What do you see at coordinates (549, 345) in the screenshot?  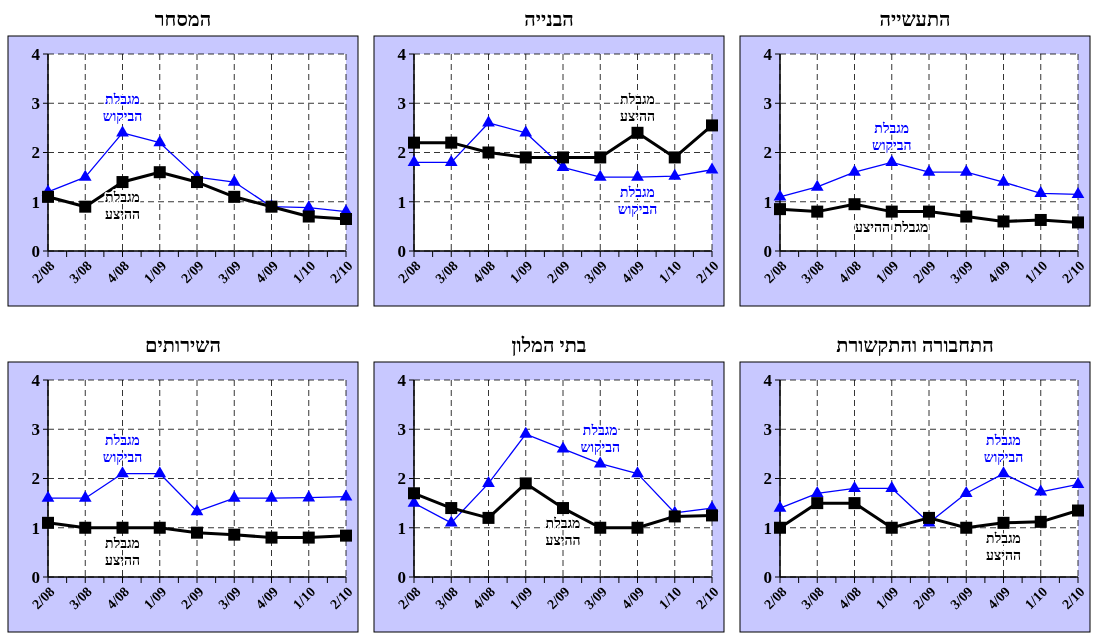 I see `chart-title: בתי המלון` at bounding box center [549, 345].